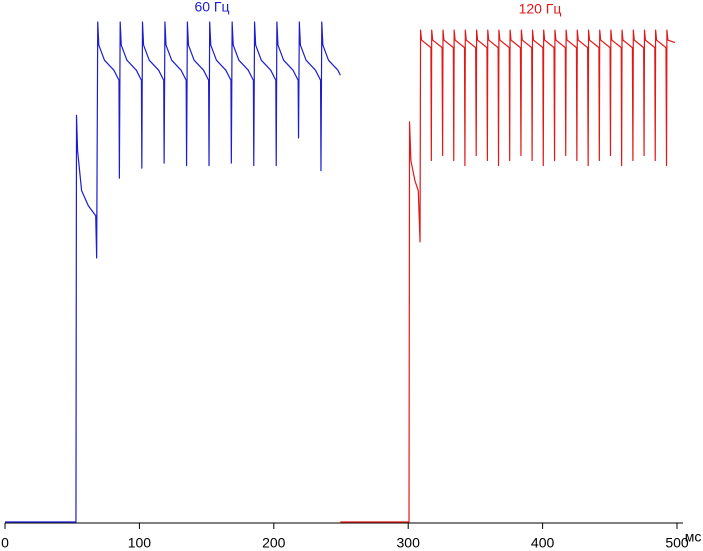 The image size is (703, 551). Describe the element at coordinates (211, 7) in the screenshot. I see `series-label: 60 Гц` at that location.